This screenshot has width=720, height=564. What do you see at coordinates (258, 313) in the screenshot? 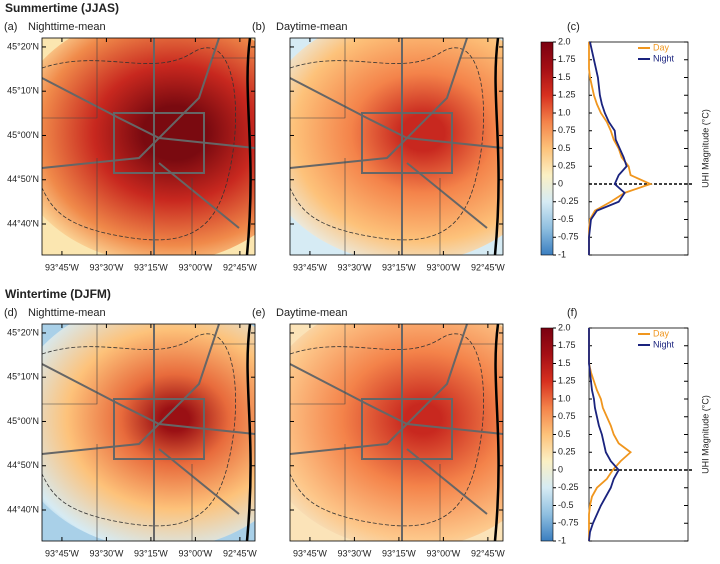
I see `panel-label: (e)` at bounding box center [258, 313].